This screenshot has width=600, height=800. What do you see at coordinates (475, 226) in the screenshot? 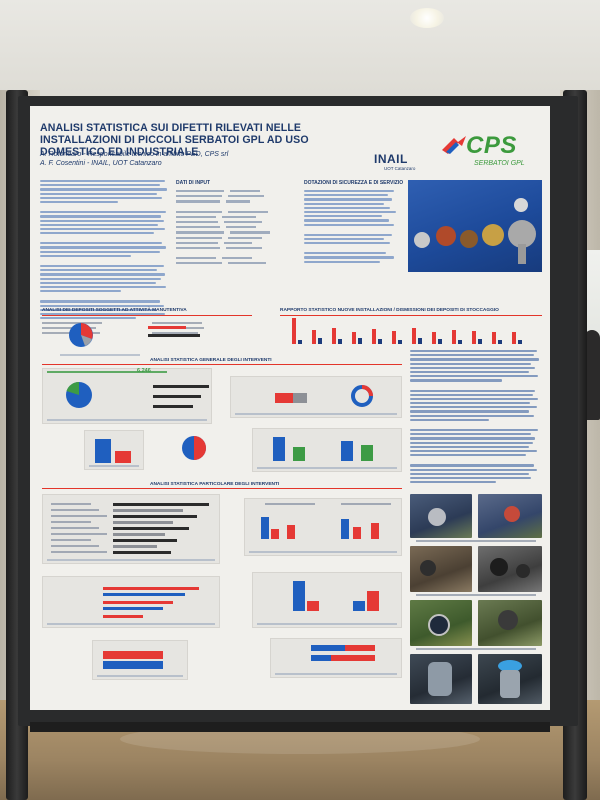
I see `valves-photo` at bounding box center [475, 226].